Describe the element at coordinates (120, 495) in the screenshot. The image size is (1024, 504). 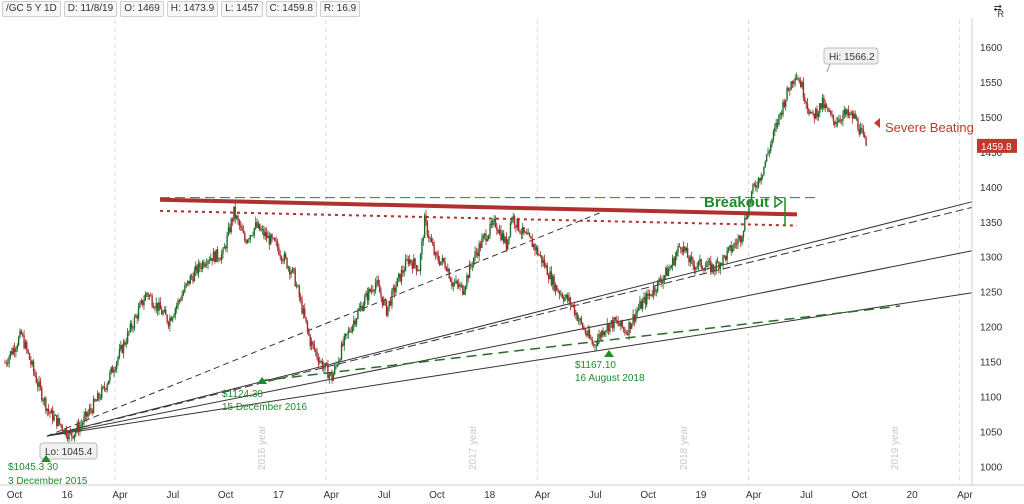
I see `x-tick-label: Apr` at that location.